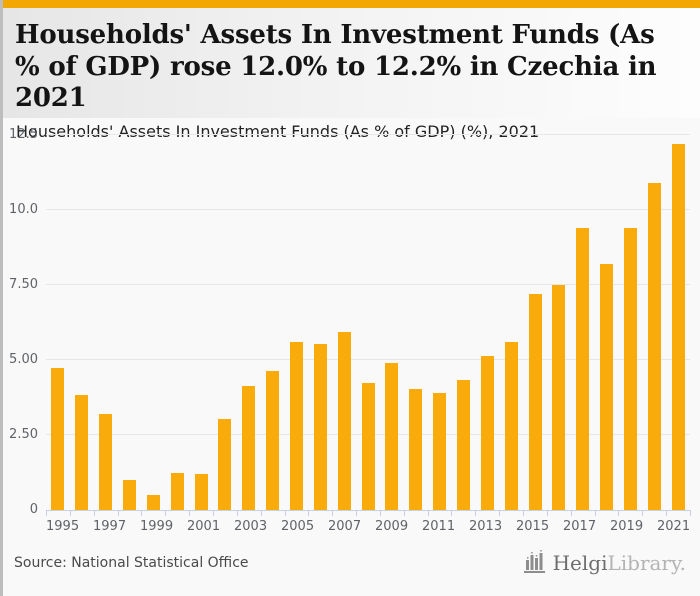 This screenshot has height=596, width=700. I want to click on x-tick-label-2017: 2017, so click(580, 526).